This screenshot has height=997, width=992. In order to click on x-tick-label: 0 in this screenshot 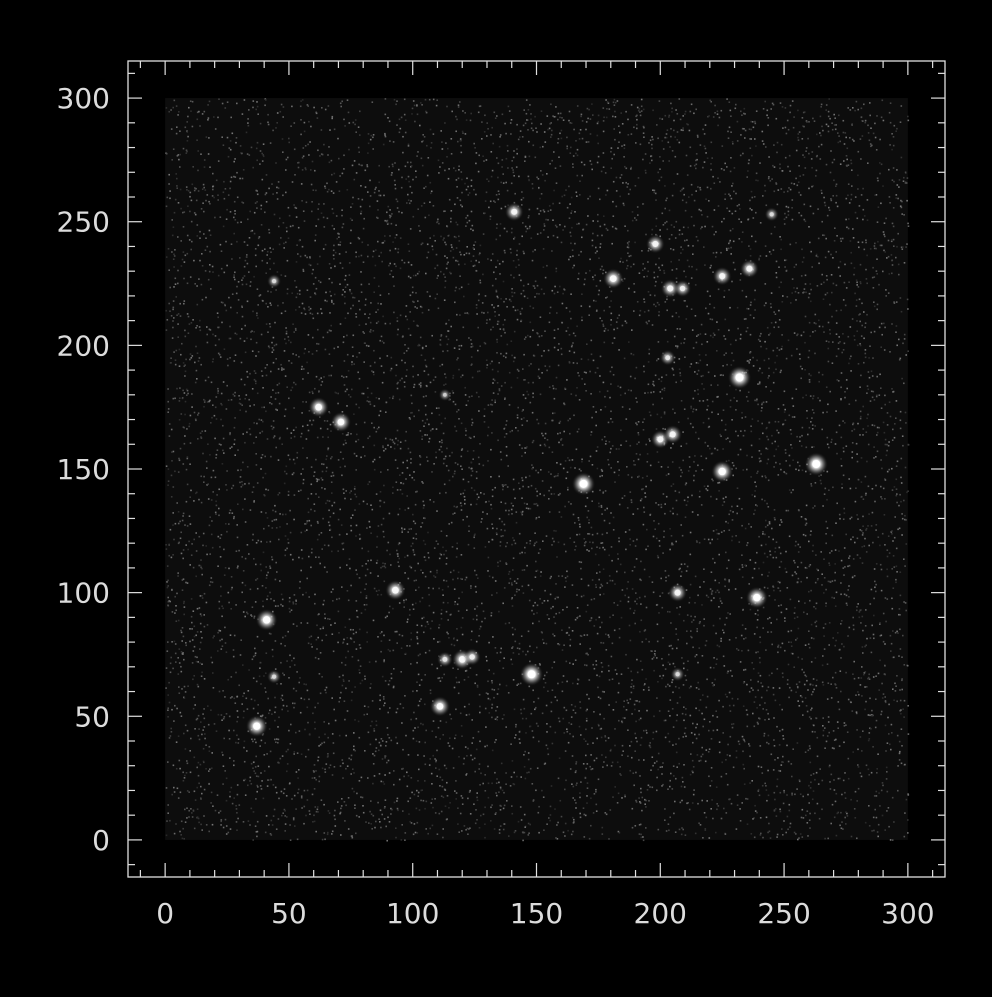, I will do `click(165, 913)`.